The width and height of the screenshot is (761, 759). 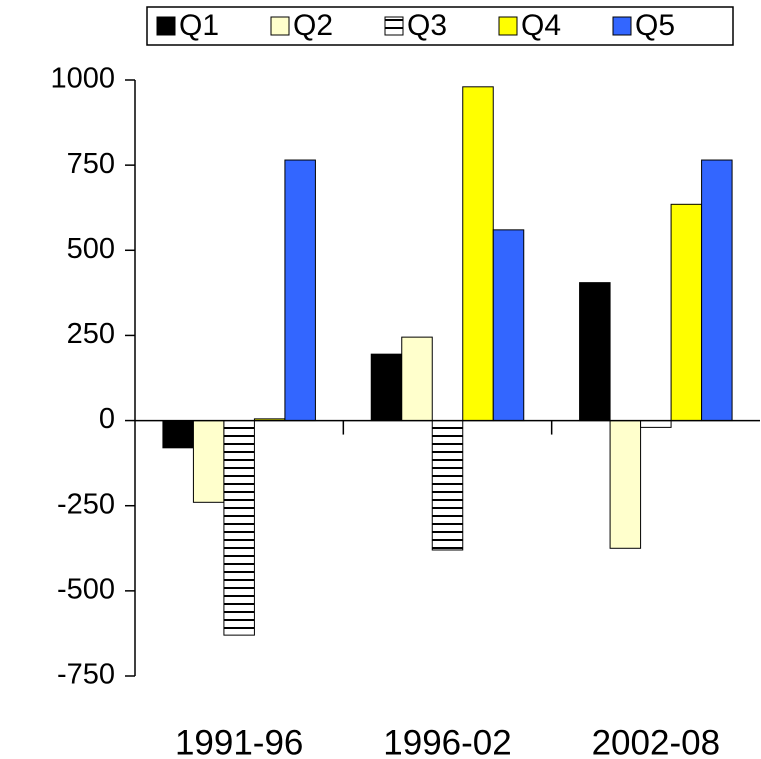 What do you see at coordinates (427, 25) in the screenshot?
I see `legend-label: Q3` at bounding box center [427, 25].